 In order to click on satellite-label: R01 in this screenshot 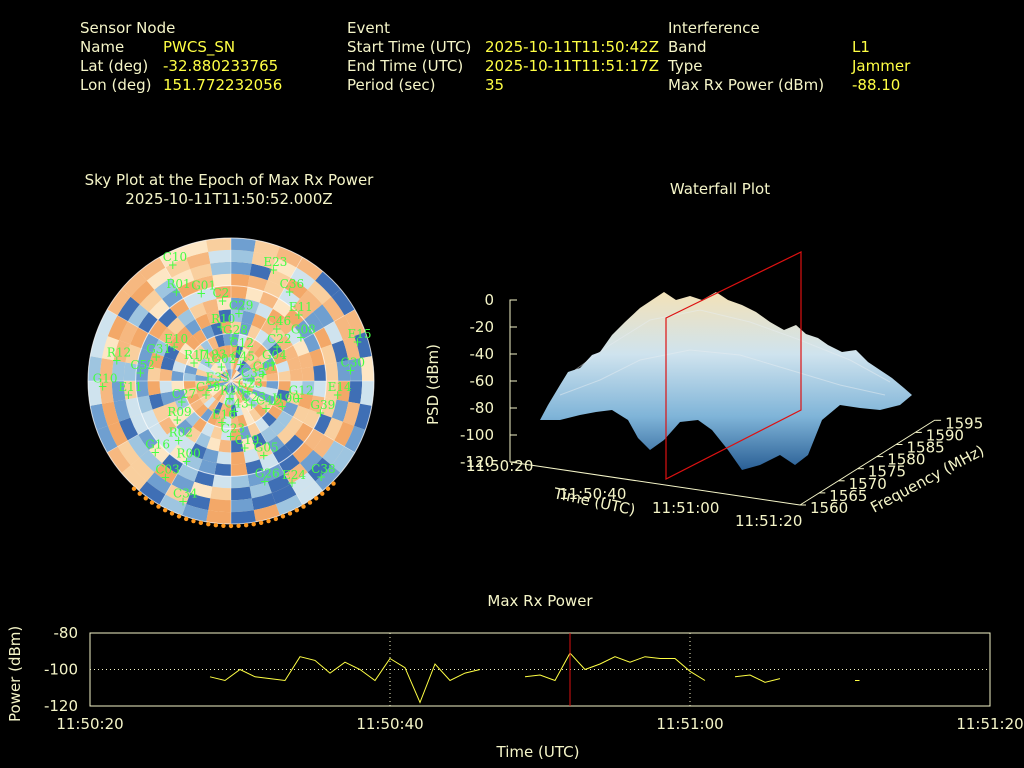, I will do `click(178, 284)`.